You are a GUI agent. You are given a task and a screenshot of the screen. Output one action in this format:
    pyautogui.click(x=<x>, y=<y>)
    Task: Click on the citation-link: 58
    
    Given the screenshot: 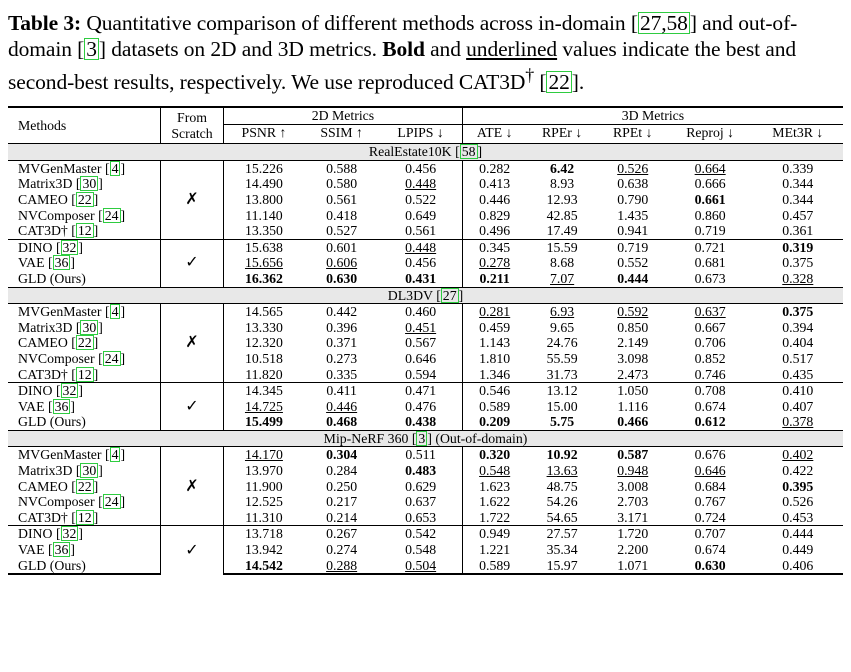 What is the action you would take?
    pyautogui.click(x=468, y=152)
    